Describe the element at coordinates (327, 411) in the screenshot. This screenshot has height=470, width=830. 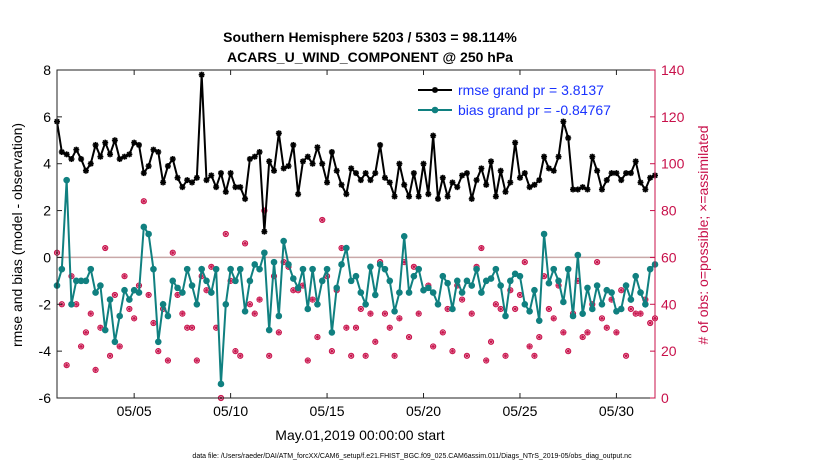
I see `x-tick-label: 05/15` at that location.